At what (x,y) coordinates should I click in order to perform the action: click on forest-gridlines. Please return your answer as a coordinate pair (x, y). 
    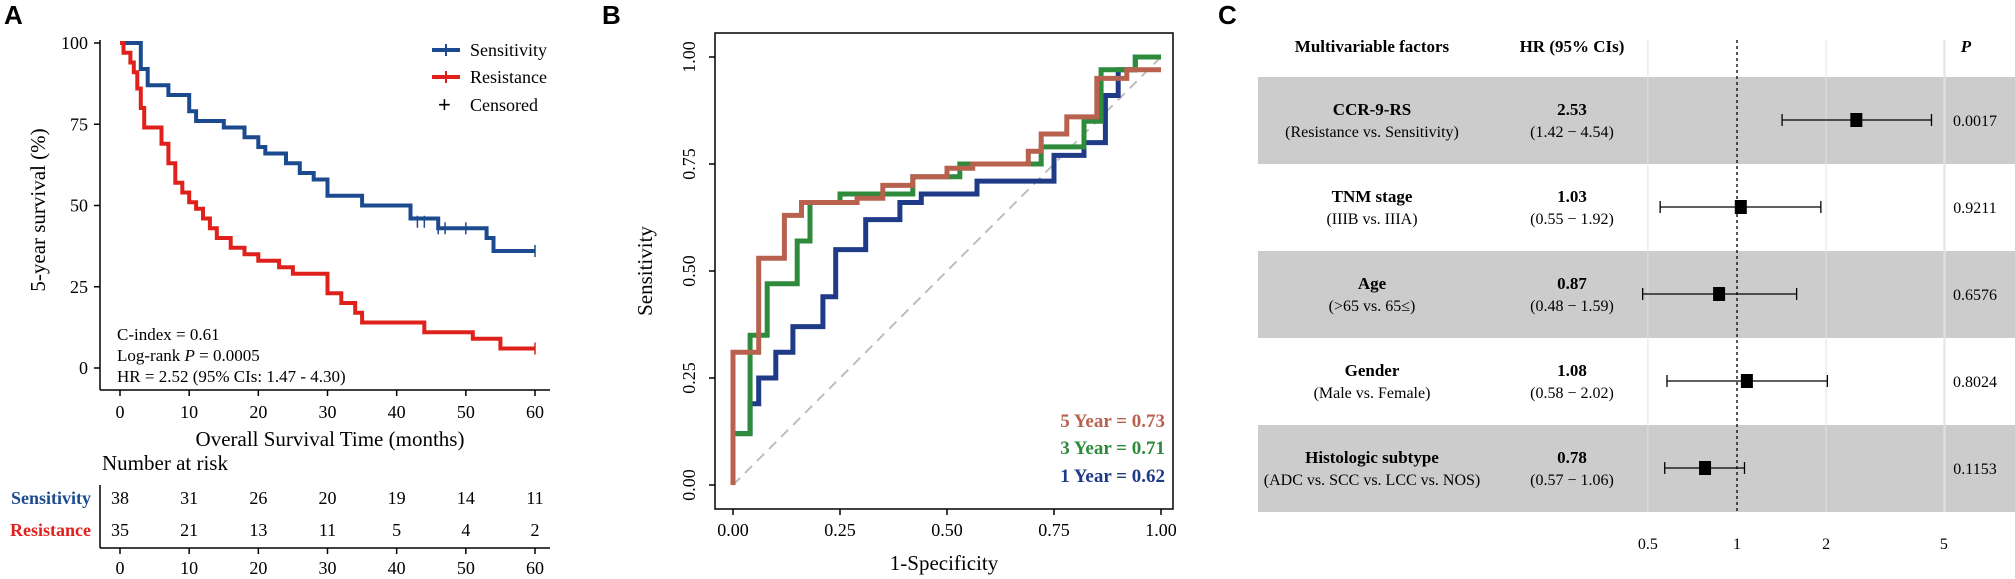
    Looking at the image, I should click on (1796, 276).